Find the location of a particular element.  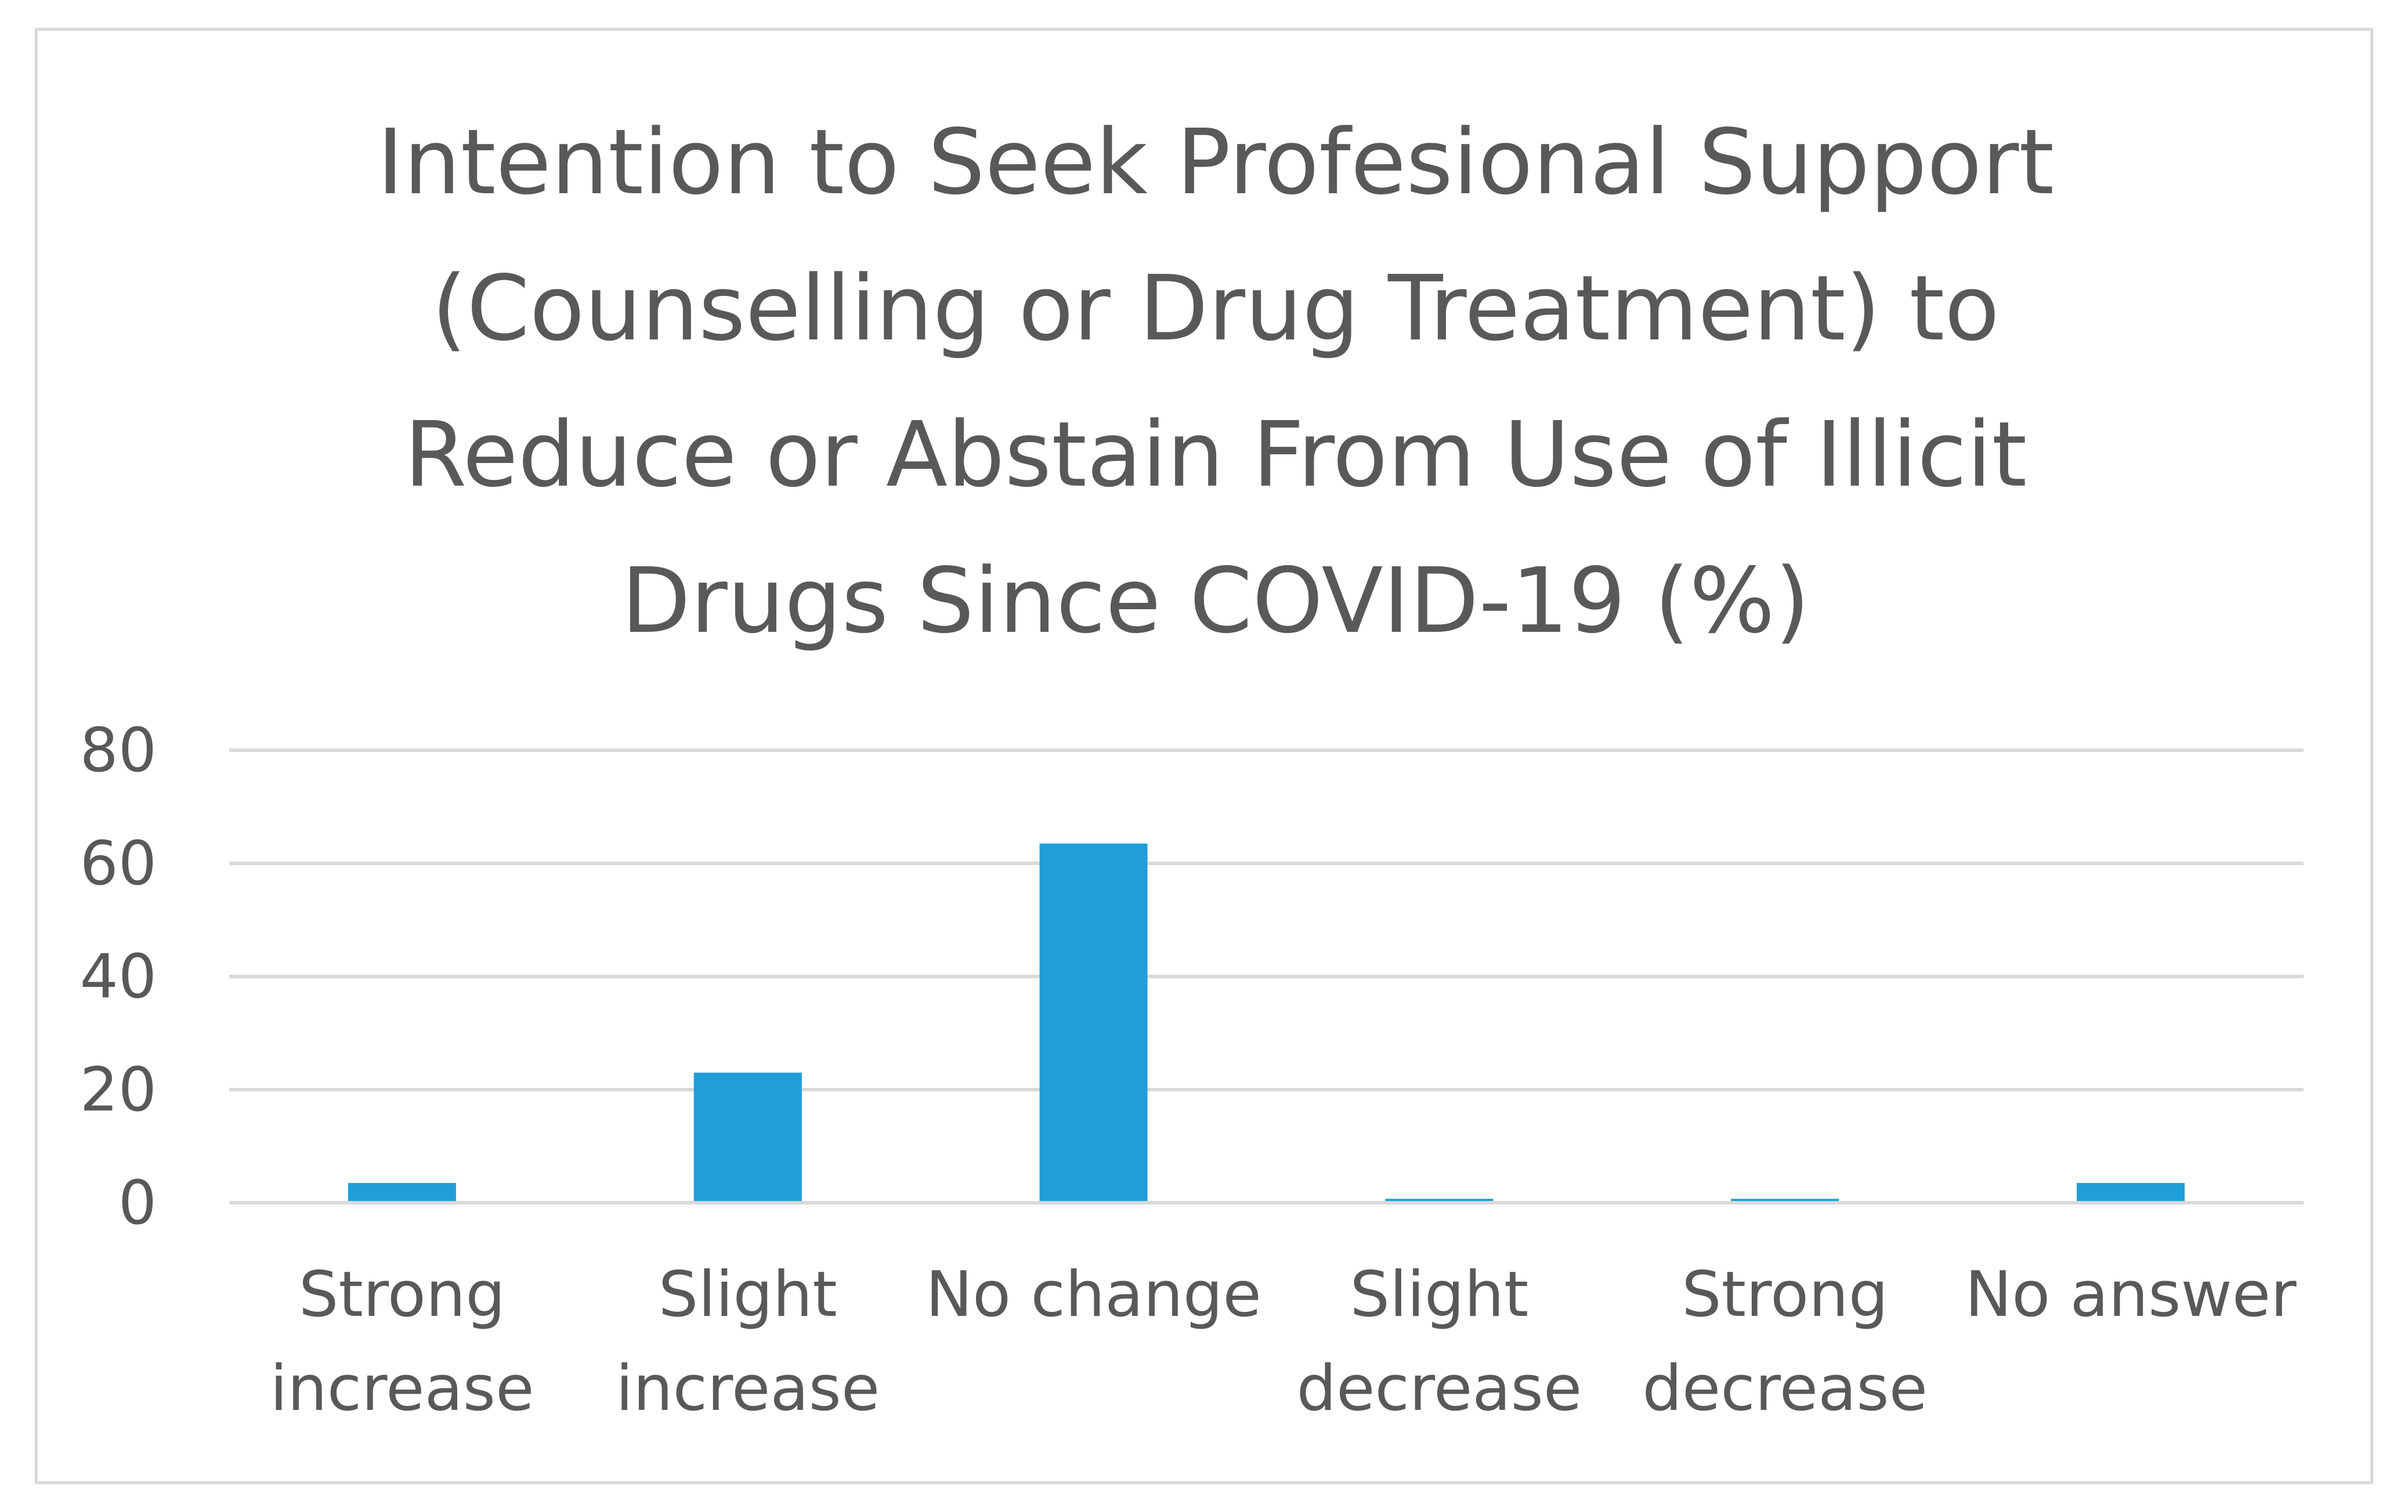

category-label-4-line-1: Strong is located at coordinates (1785, 1294).